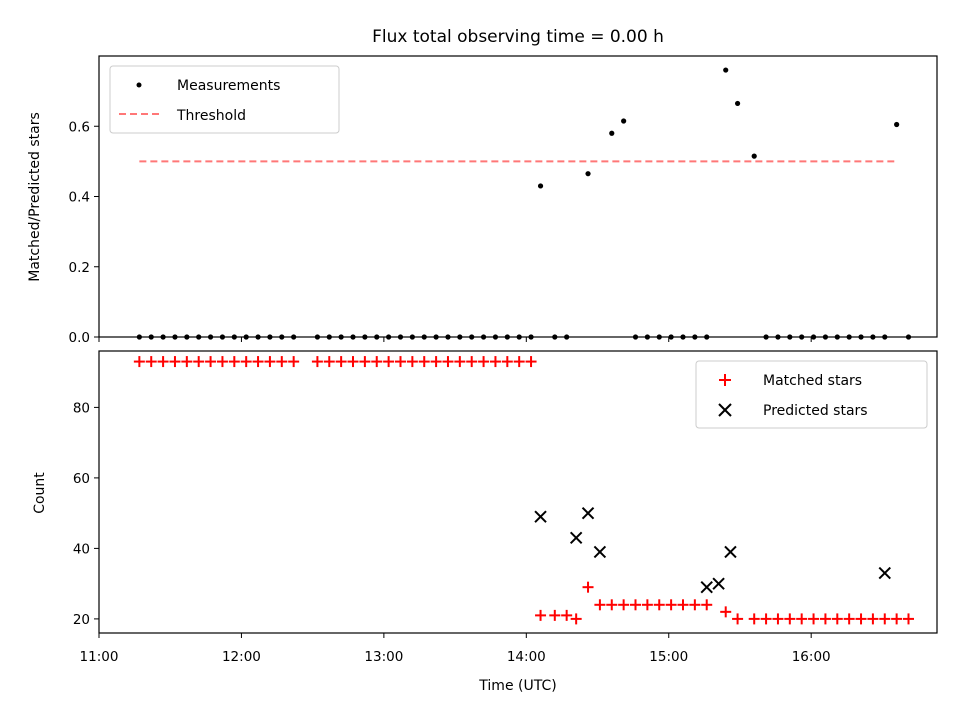 This screenshot has height=720, width=960. I want to click on bottom-y-axis-label: Count, so click(40, 493).